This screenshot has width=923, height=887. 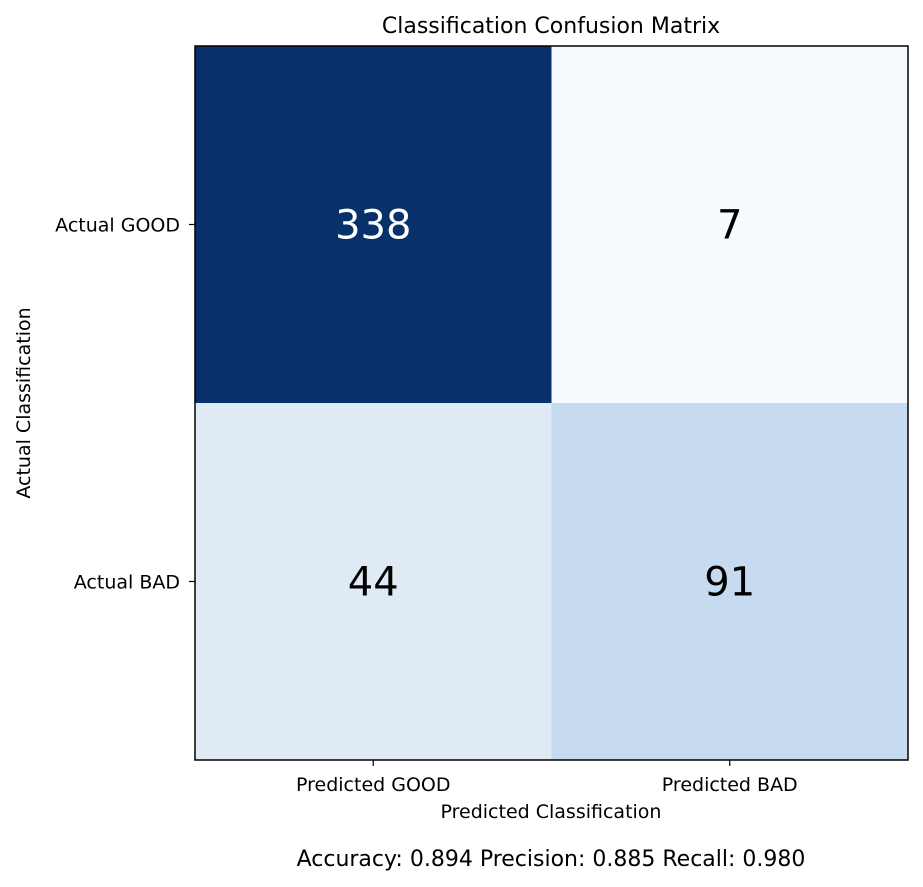 I want to click on cell-value-label: 338, so click(x=373, y=226).